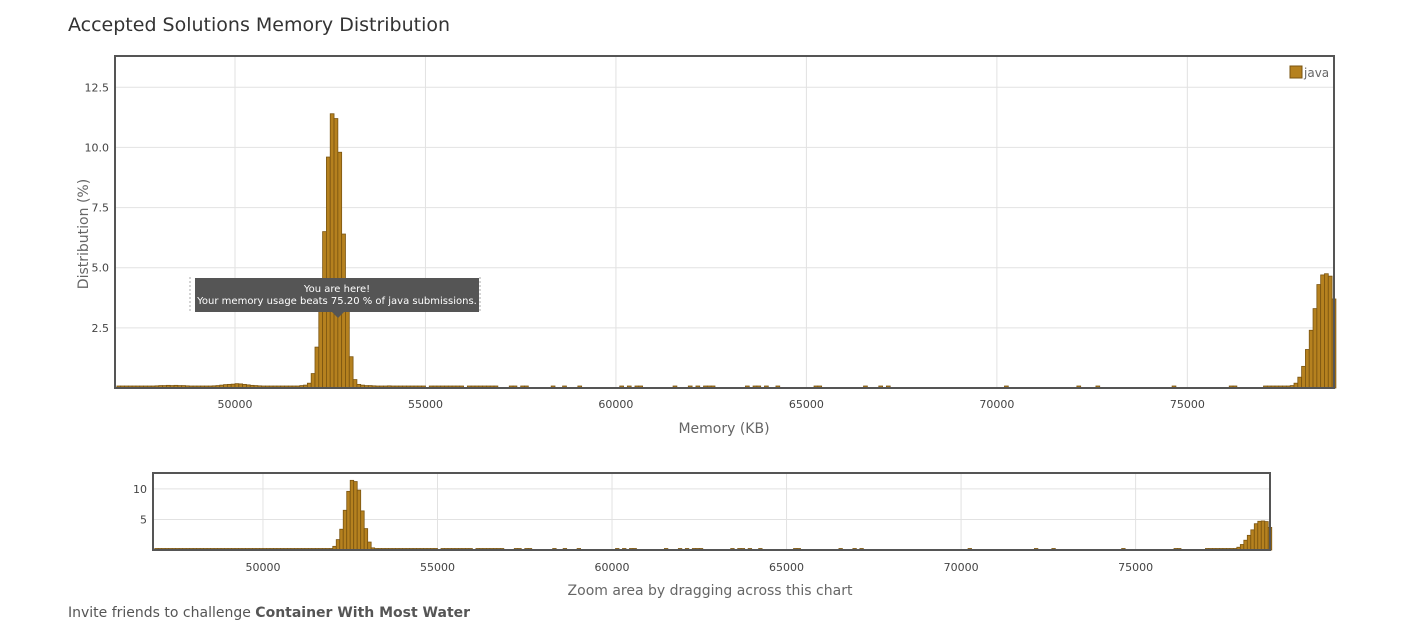  Describe the element at coordinates (97, 147) in the screenshot. I see `y-tick-label: 10.0` at that location.